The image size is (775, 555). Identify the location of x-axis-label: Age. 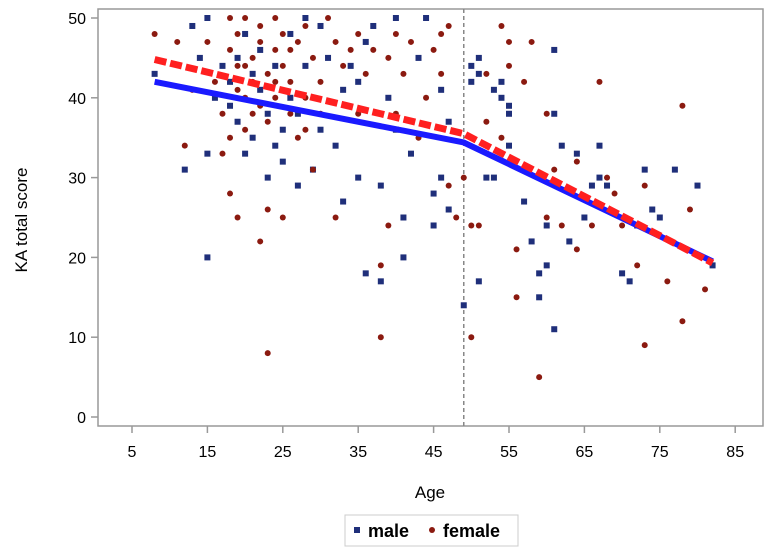
(430, 492).